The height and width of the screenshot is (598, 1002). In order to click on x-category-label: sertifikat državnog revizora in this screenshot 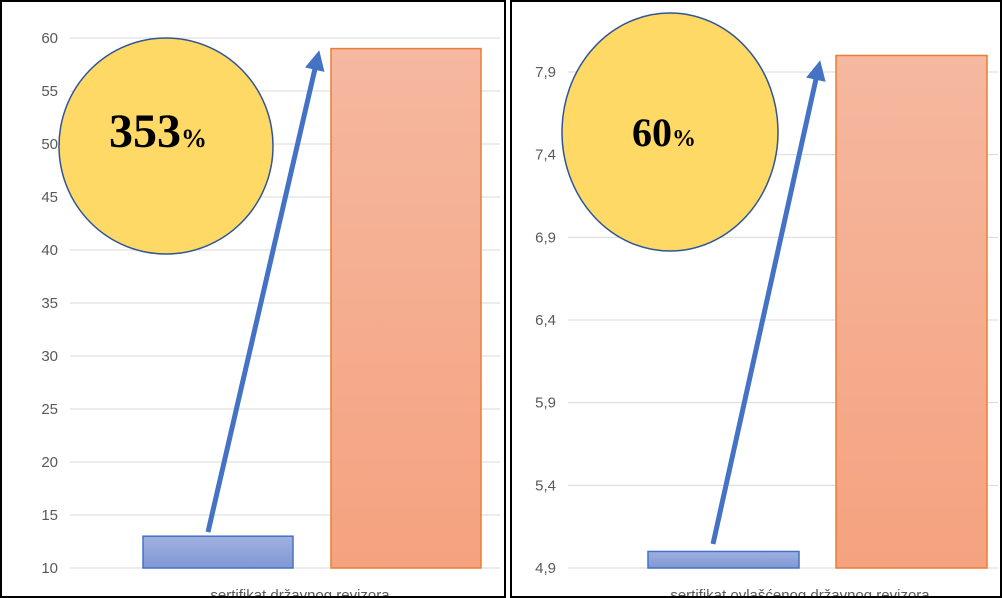, I will do `click(300, 592)`.